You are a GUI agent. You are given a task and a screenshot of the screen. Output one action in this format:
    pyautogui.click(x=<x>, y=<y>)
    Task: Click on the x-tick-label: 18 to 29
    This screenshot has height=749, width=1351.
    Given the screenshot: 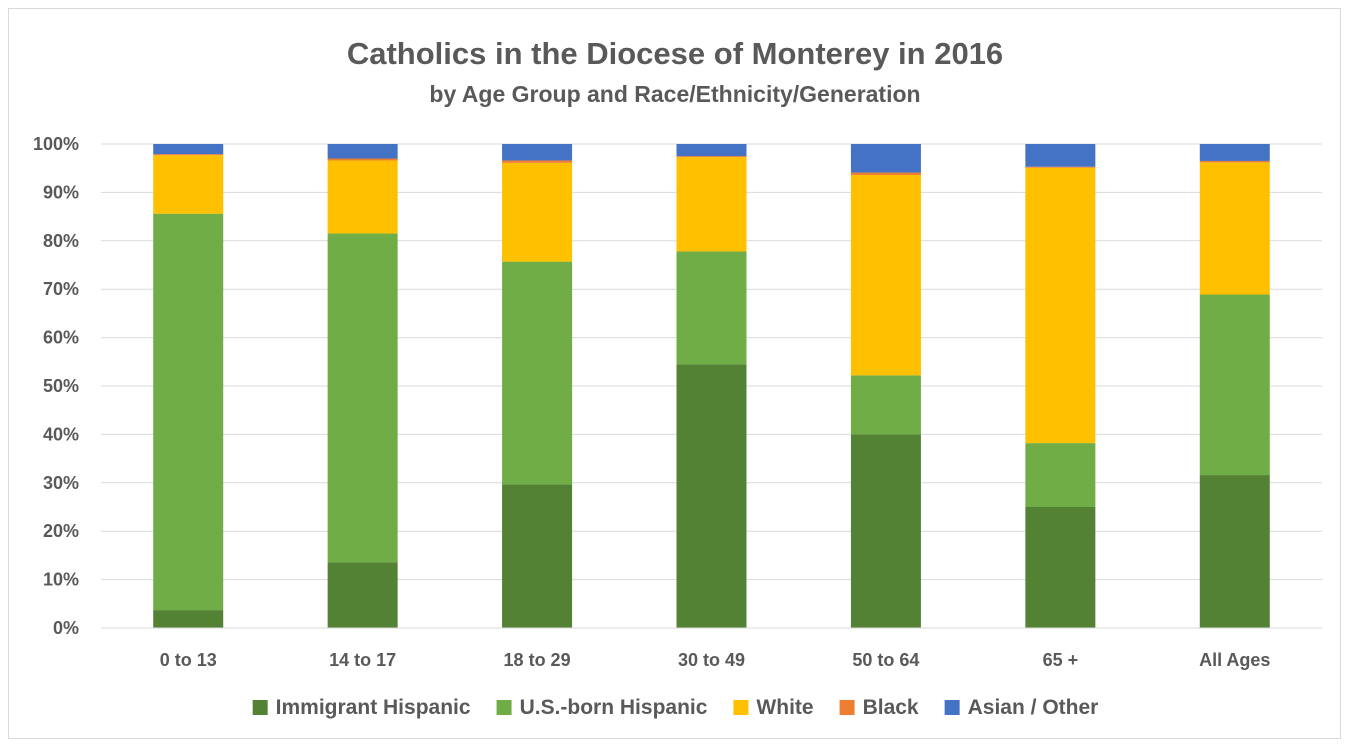 What is the action you would take?
    pyautogui.click(x=537, y=660)
    